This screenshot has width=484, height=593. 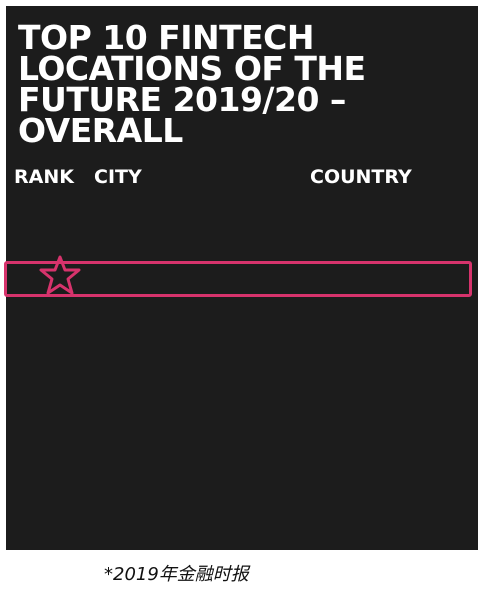 I want to click on header-country: COUNTRY, so click(x=361, y=177).